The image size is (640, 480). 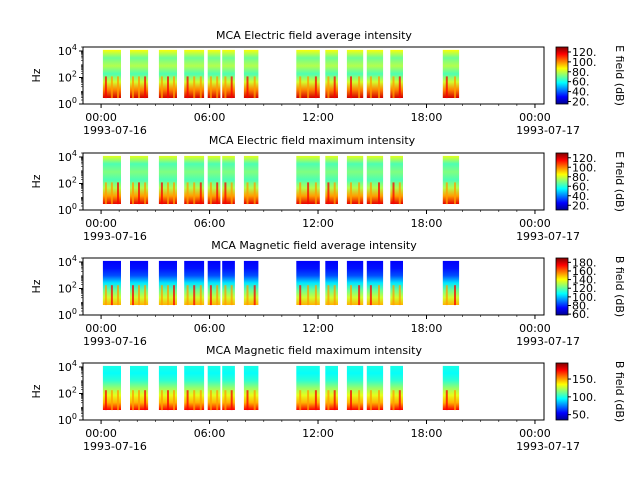 I want to click on end-date-label: 1993-07-17, so click(x=548, y=446).